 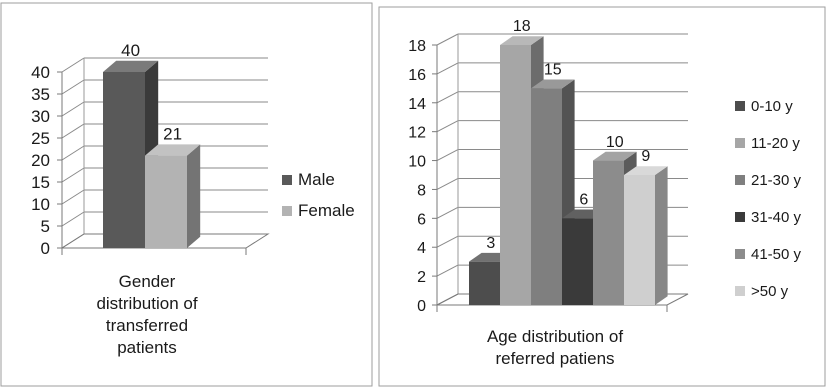 I want to click on age-data-label: 6, so click(x=583, y=200).